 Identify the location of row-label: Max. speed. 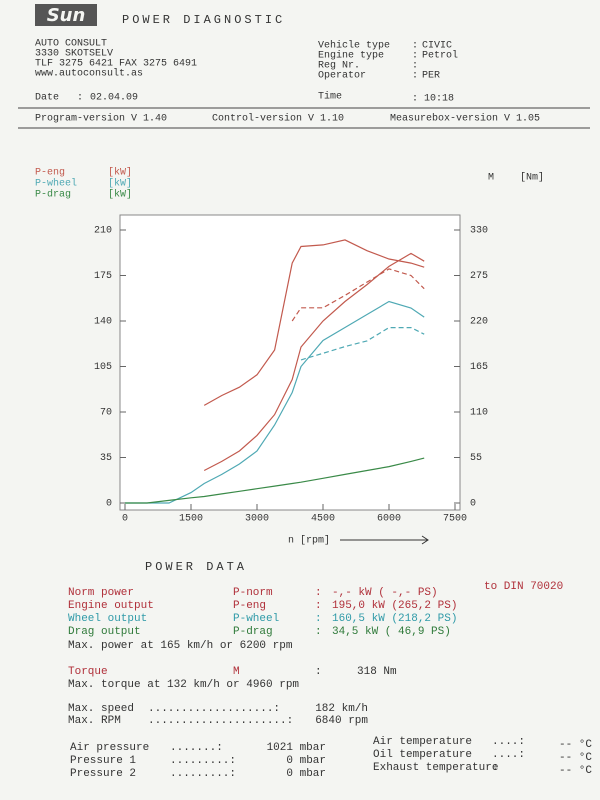
(101, 709).